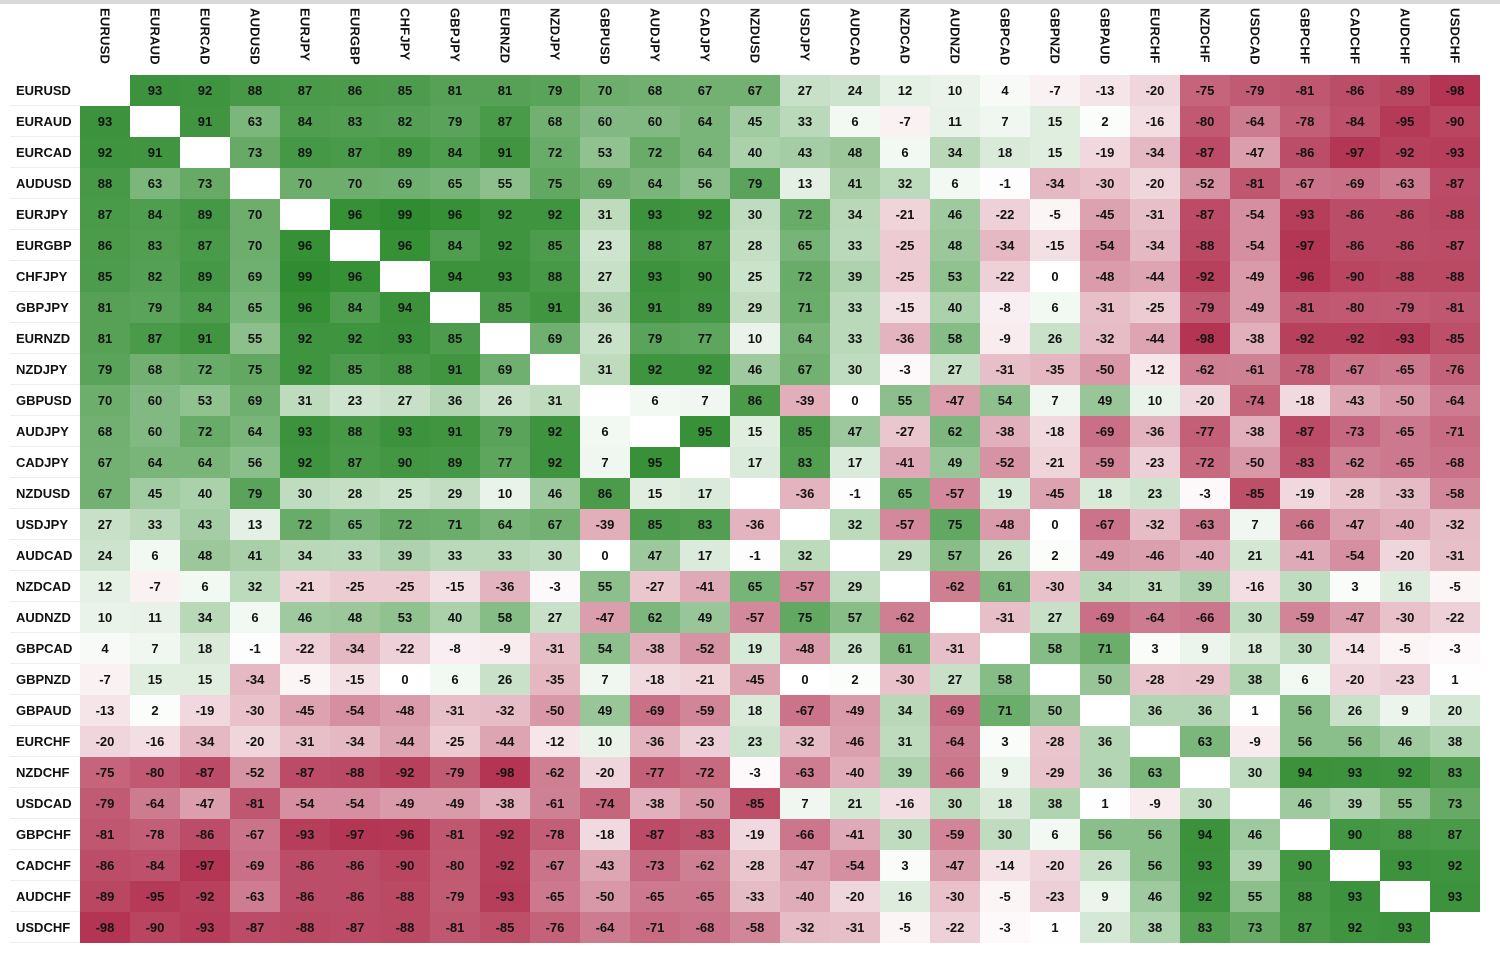  Describe the element at coordinates (755, 803) in the screenshot. I see `heatmap-cell: -85` at that location.